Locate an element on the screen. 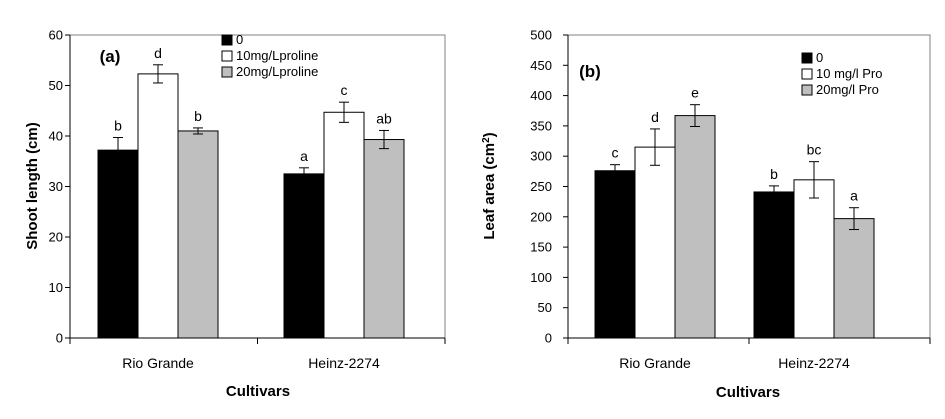 The image size is (945, 419). y-axis-title-text: Leaf area (cm is located at coordinates (489, 191).